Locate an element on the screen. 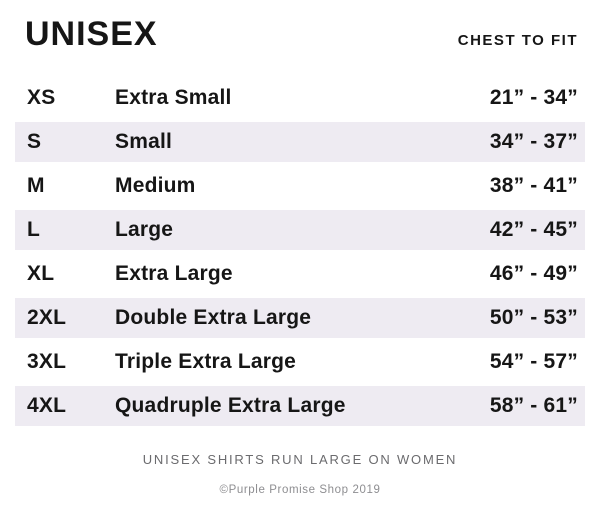 The height and width of the screenshot is (525, 600). size-code-cell: XL is located at coordinates (41, 273).